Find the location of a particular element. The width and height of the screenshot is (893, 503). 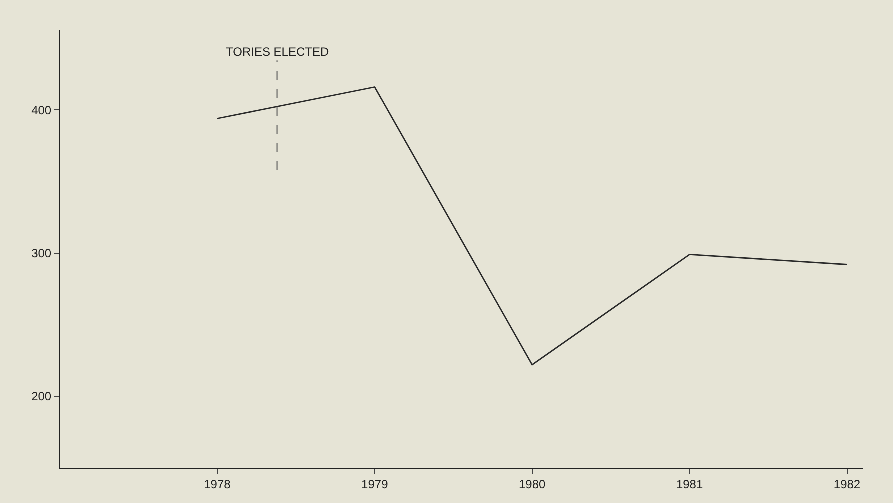

ref-line-label: TORIES ELECTED is located at coordinates (278, 52).